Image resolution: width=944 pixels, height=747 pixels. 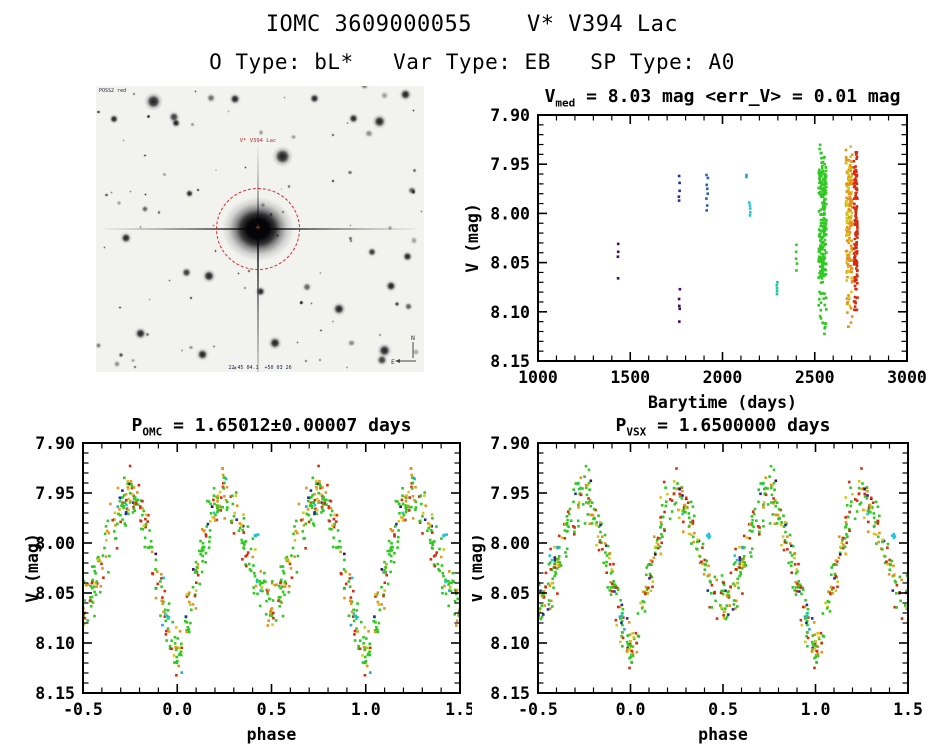 I want to click on compass-east-arrowhead, so click(x=397, y=361).